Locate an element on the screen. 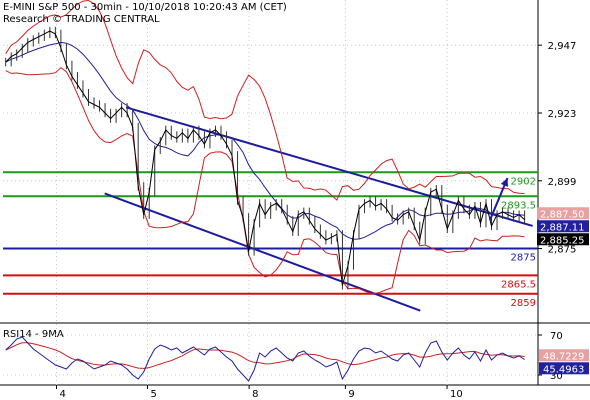  price-badge-label: 2,885.25 is located at coordinates (562, 240).